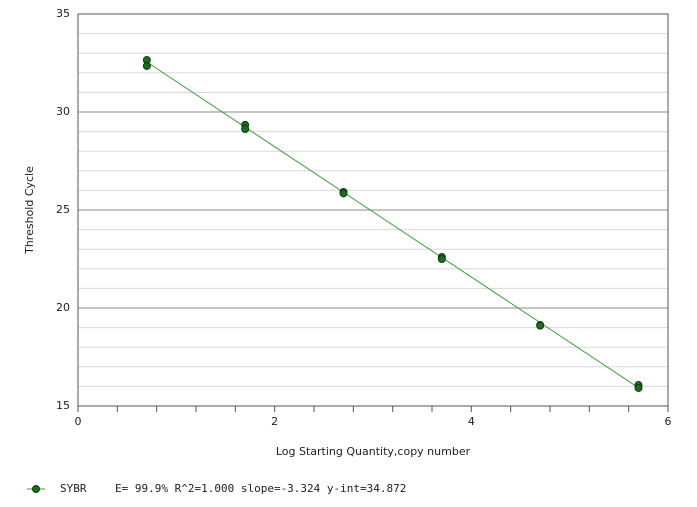 The height and width of the screenshot is (507, 697). I want to click on x-tick-label: 4, so click(471, 421).